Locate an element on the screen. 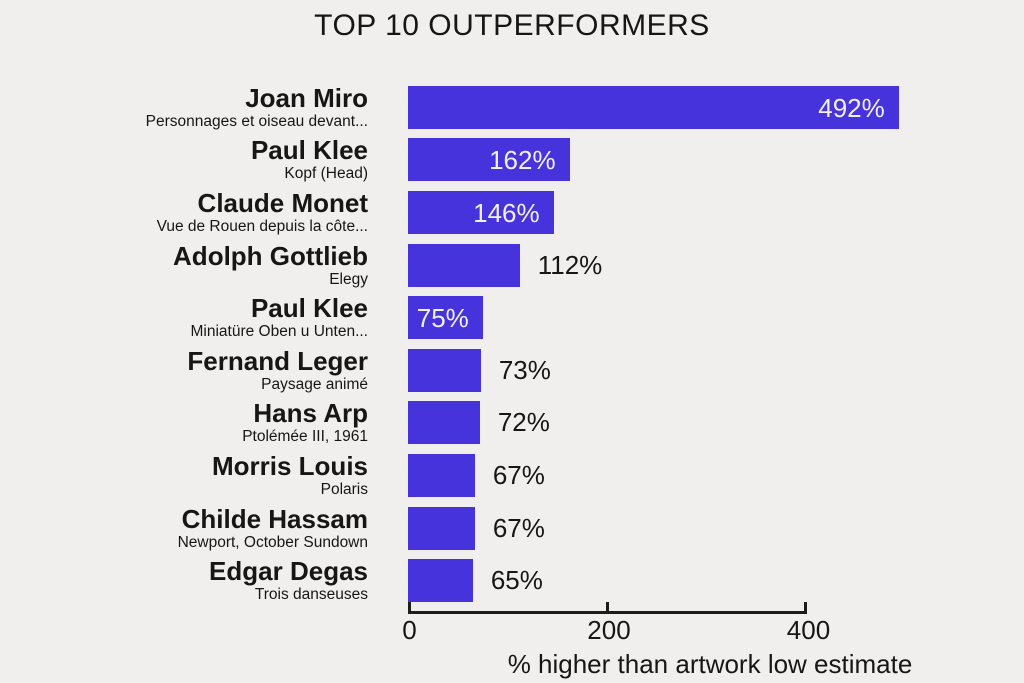 The height and width of the screenshot is (683, 1024). bar-row: Adolph Gottlieb Elegy 112% is located at coordinates (512, 265).